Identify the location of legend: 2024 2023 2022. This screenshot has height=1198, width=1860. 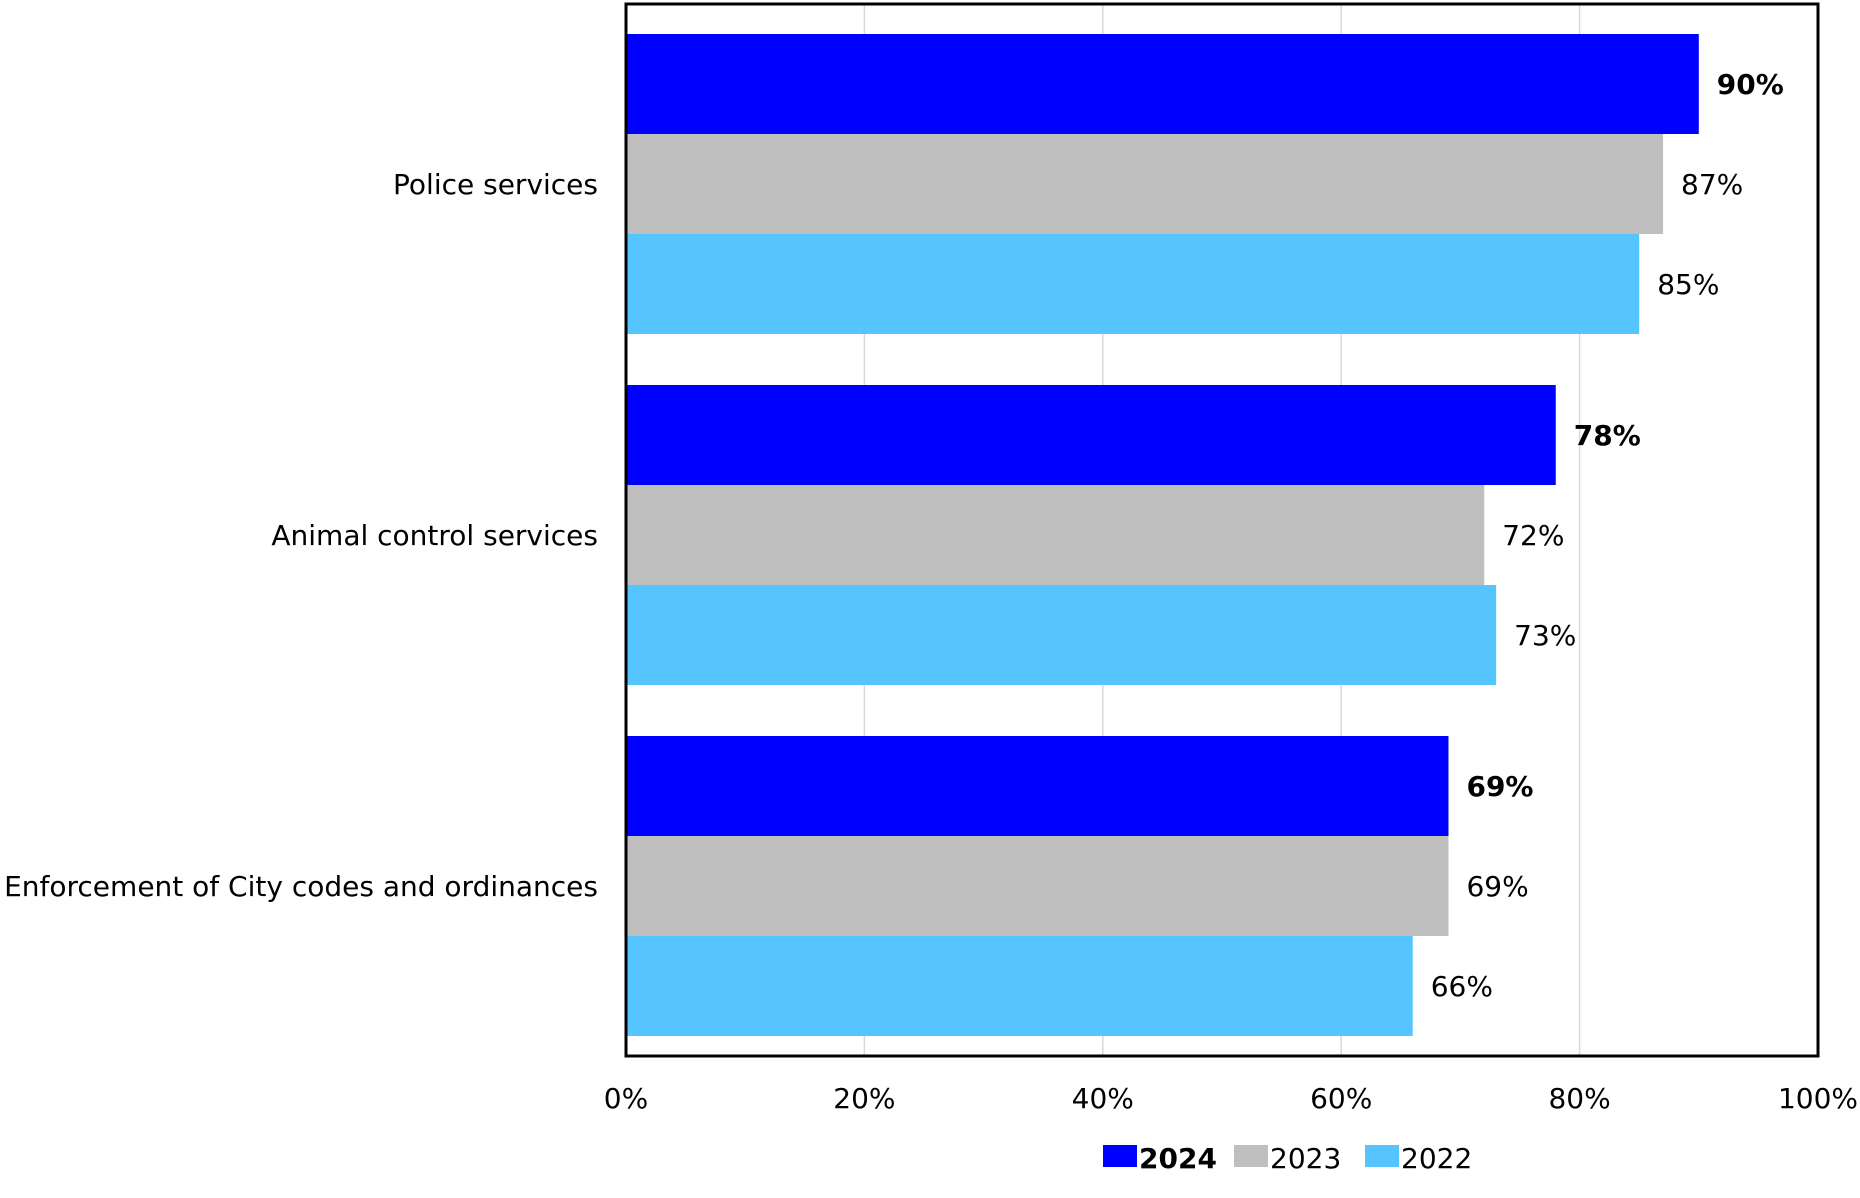
(1287, 1158).